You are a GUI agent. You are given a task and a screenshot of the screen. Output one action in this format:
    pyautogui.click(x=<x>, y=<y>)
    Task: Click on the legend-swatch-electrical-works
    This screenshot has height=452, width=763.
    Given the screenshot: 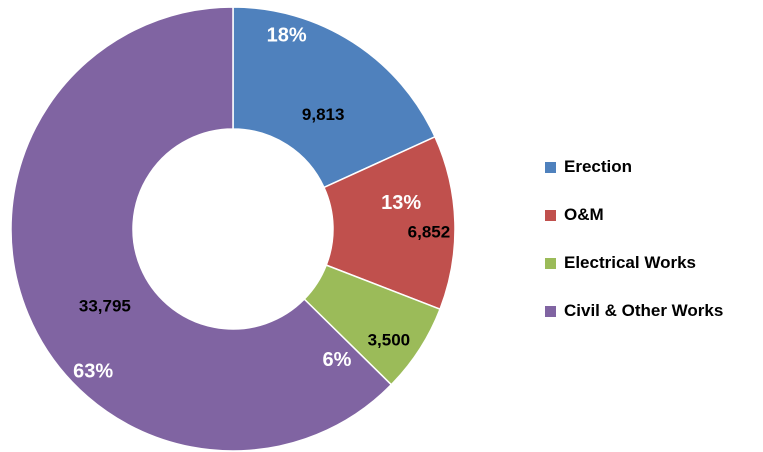 What is the action you would take?
    pyautogui.click(x=550, y=263)
    